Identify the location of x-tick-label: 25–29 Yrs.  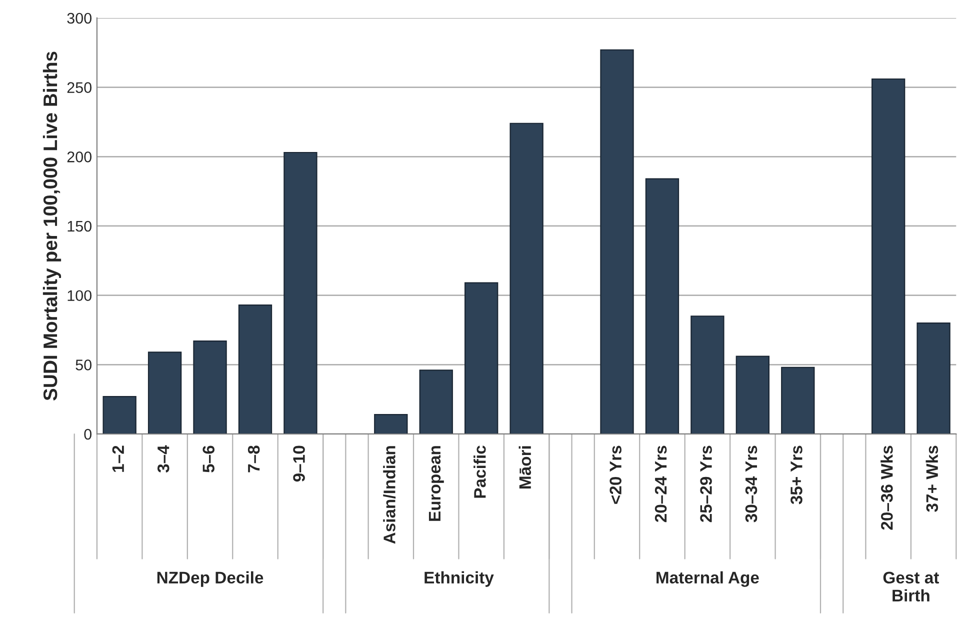
(706, 484).